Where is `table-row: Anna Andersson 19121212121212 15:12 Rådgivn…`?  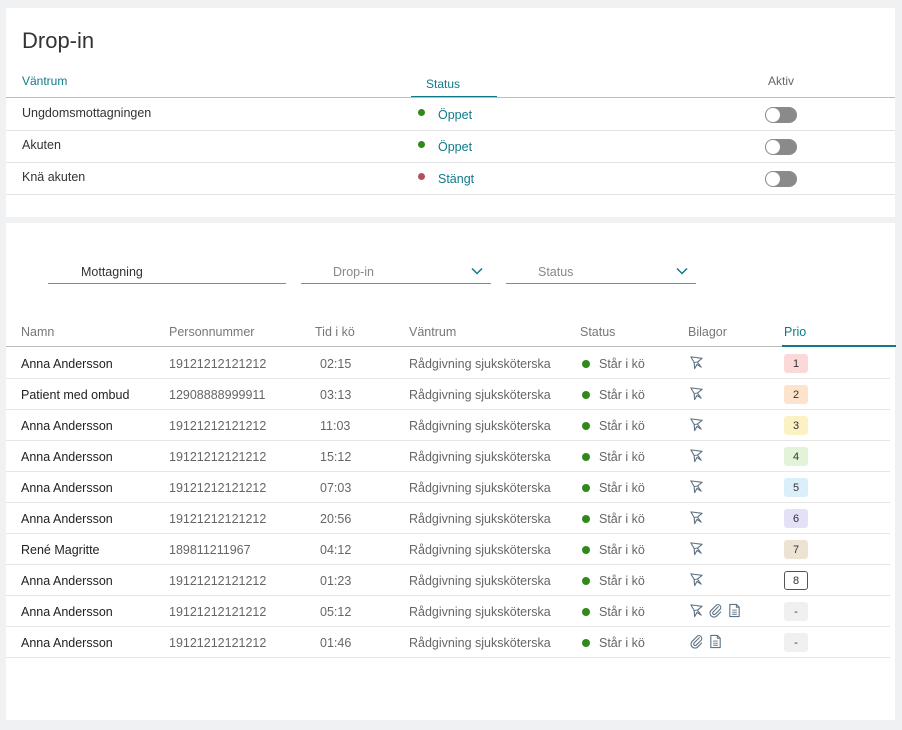
table-row: Anna Andersson 19121212121212 15:12 Rådgivn… is located at coordinates (448, 456).